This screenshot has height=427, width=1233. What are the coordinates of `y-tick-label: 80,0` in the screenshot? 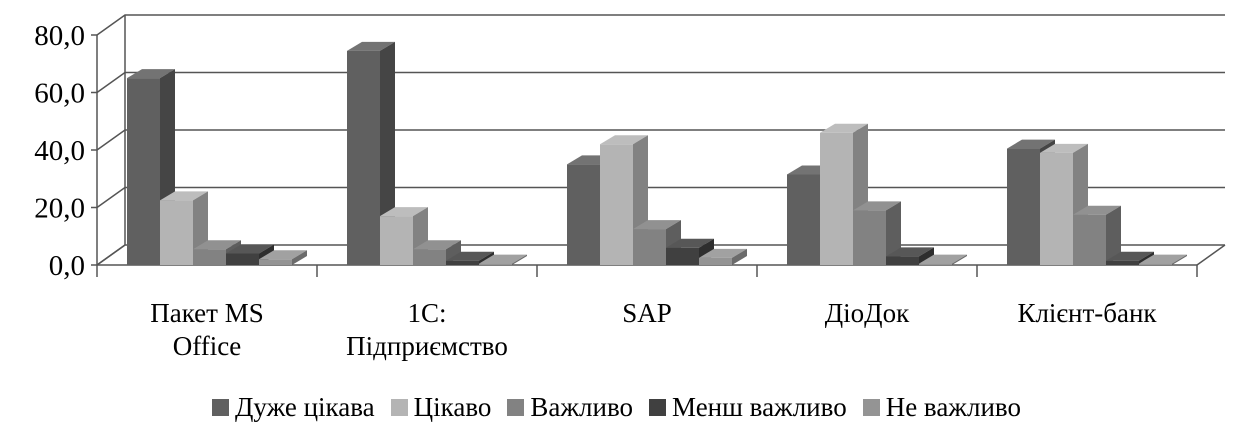 It's located at (59, 36).